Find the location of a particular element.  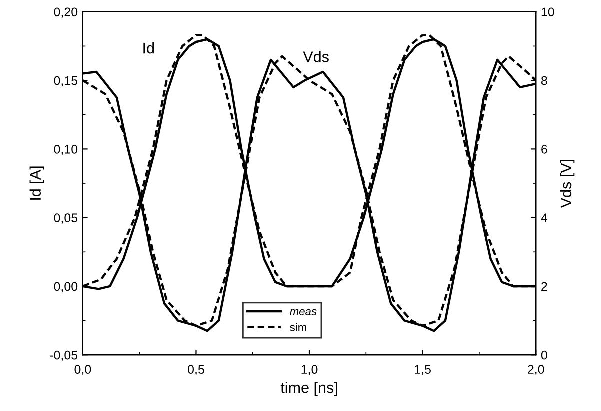

x-tick-label: 1,5 is located at coordinates (423, 370).